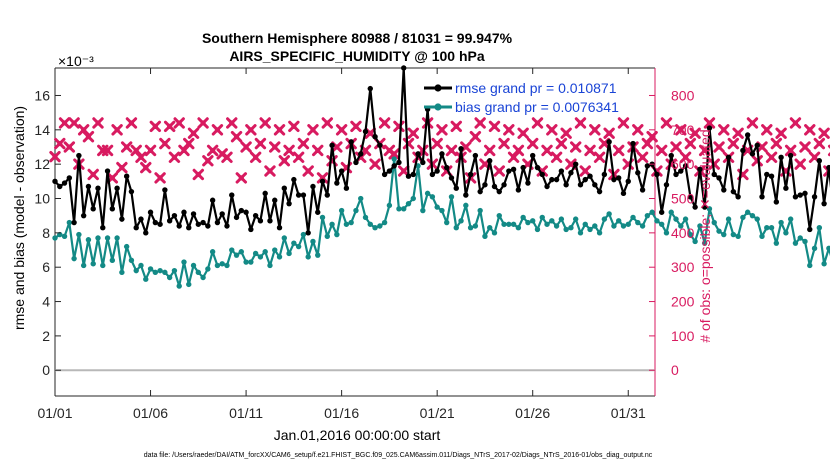  I want to click on y-right-tick-label: 600, so click(683, 164).